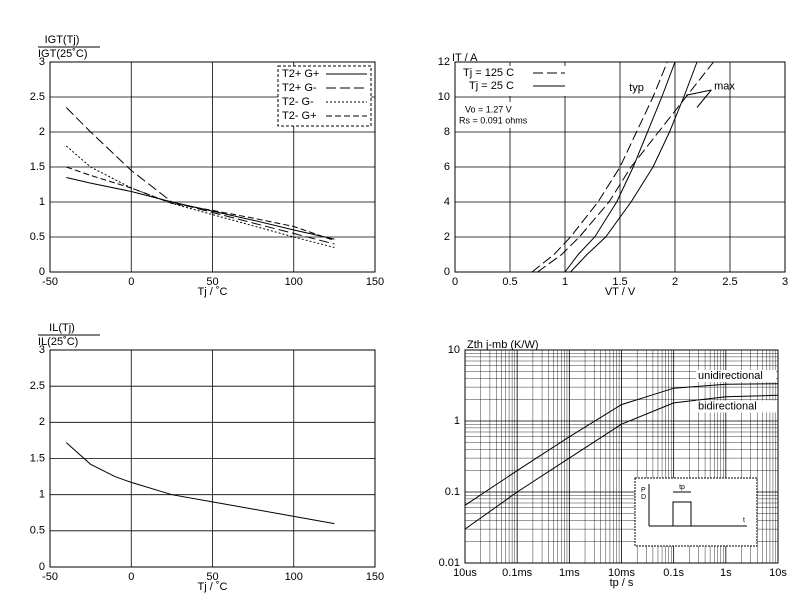 Image resolution: width=800 pixels, height=603 pixels. I want to click on inset-label: tp, so click(682, 487).